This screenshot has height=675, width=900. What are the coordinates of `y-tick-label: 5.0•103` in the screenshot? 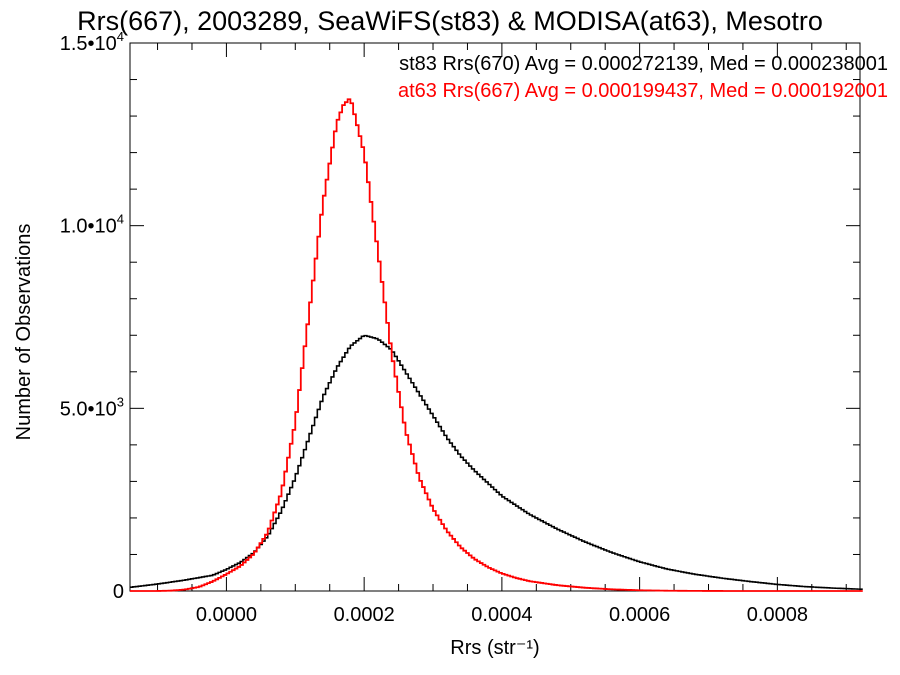 It's located at (92, 407).